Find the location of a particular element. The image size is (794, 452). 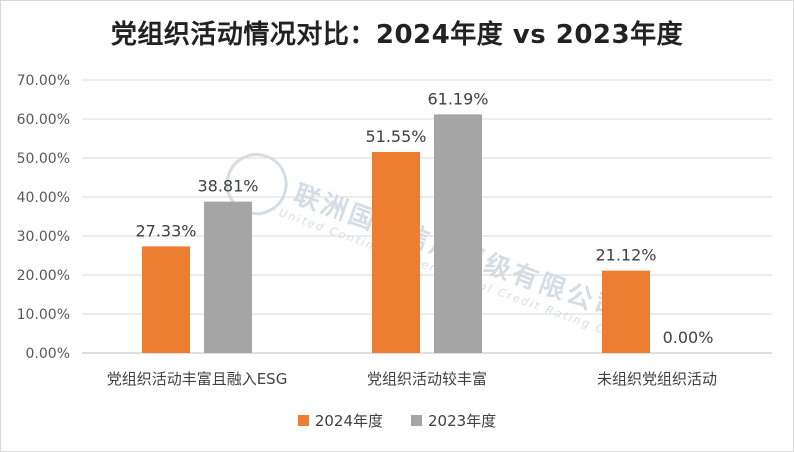

legend-item: 2024年度 is located at coordinates (340, 420).